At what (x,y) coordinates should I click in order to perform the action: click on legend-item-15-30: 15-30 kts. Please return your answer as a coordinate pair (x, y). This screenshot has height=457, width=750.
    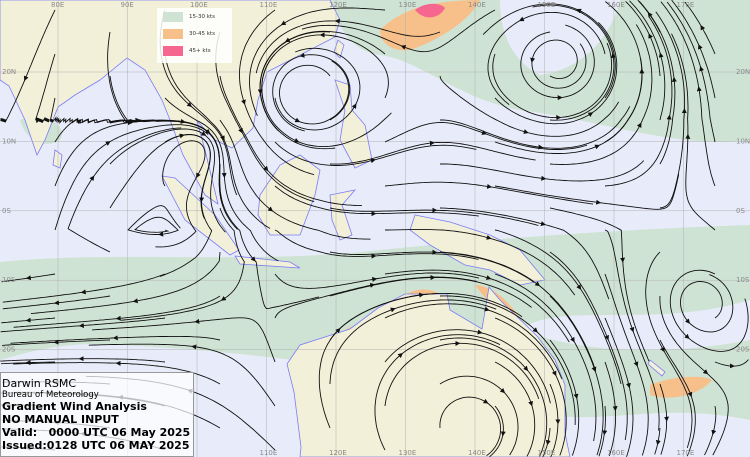
    Looking at the image, I should click on (194, 16).